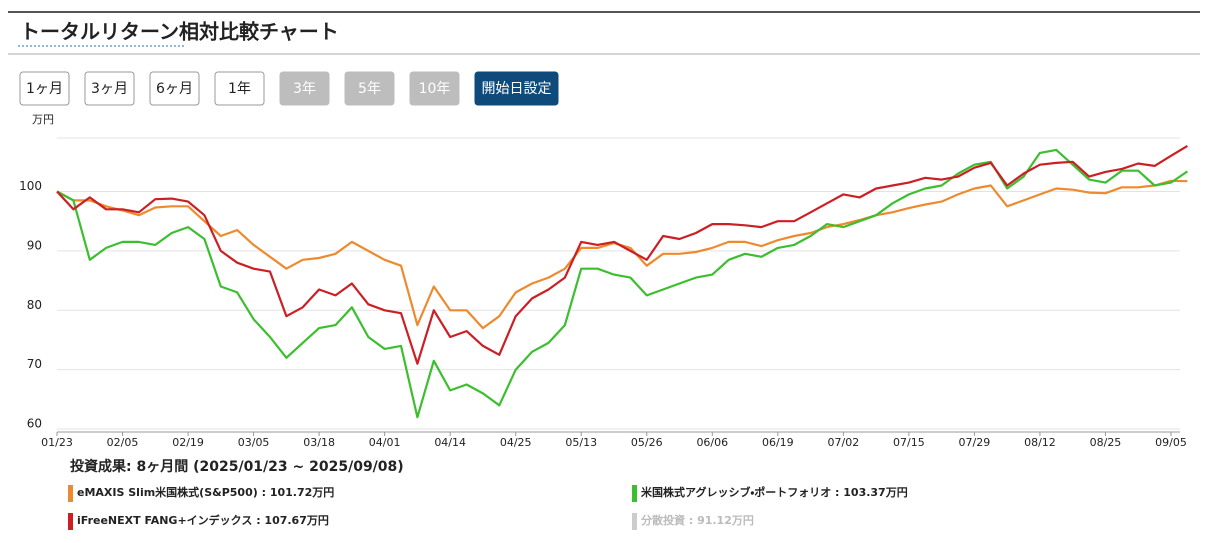 Image resolution: width=1208 pixels, height=543 pixels. I want to click on range-button: 3ヶ月, so click(109, 88).